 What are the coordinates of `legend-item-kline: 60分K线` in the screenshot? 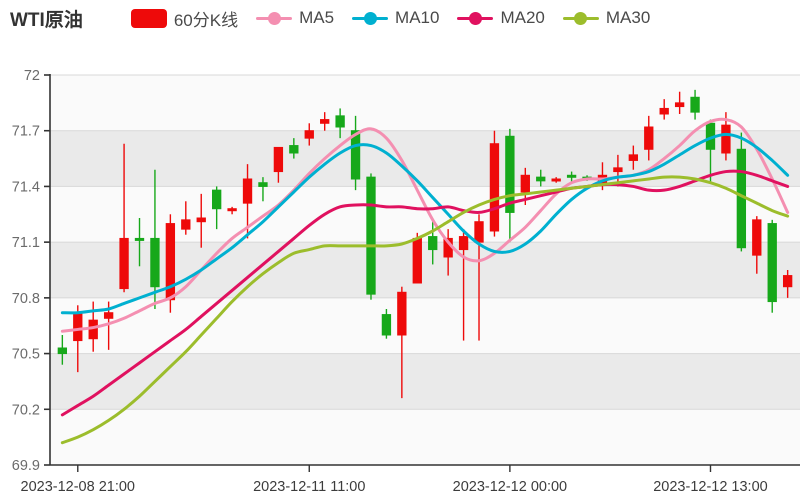 It's located at (184, 18).